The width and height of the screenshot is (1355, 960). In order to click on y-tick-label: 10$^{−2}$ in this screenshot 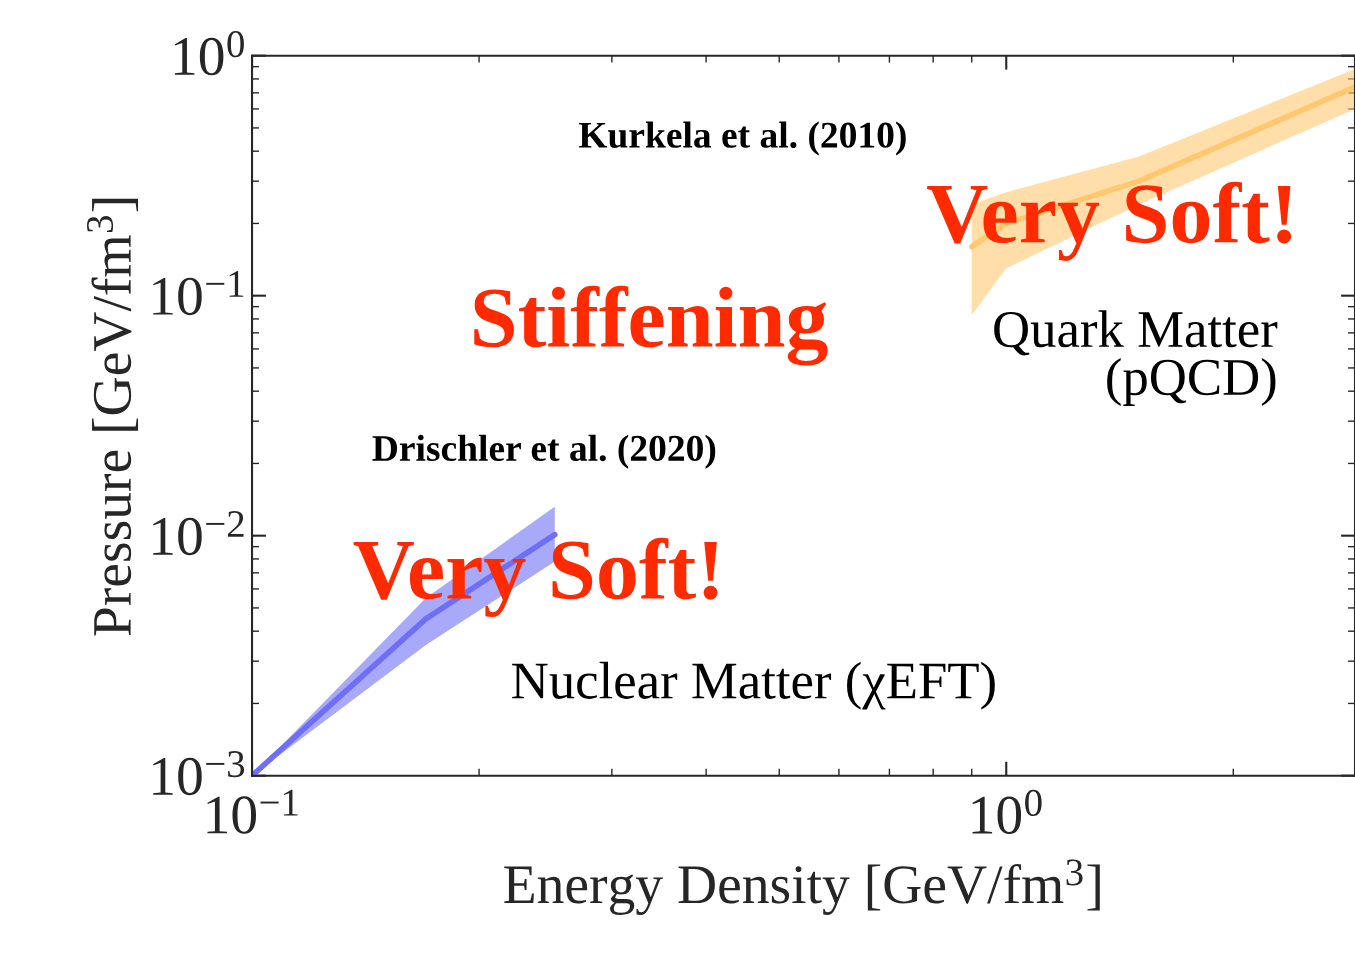, I will do `click(198, 533)`.